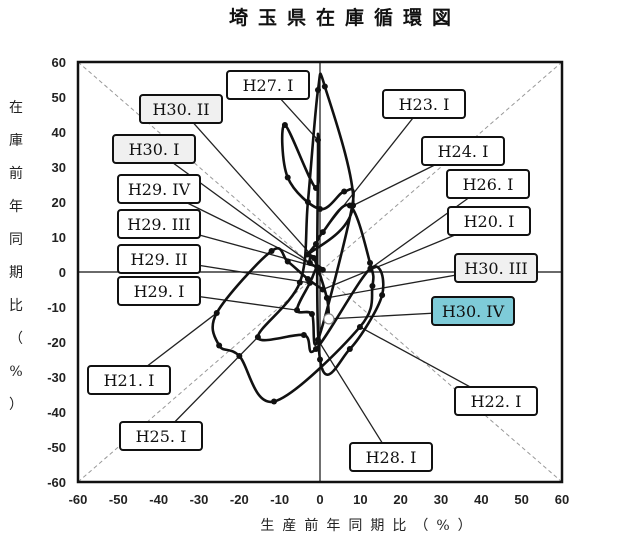  I want to click on y-axis-label-char: 同, so click(16, 240).